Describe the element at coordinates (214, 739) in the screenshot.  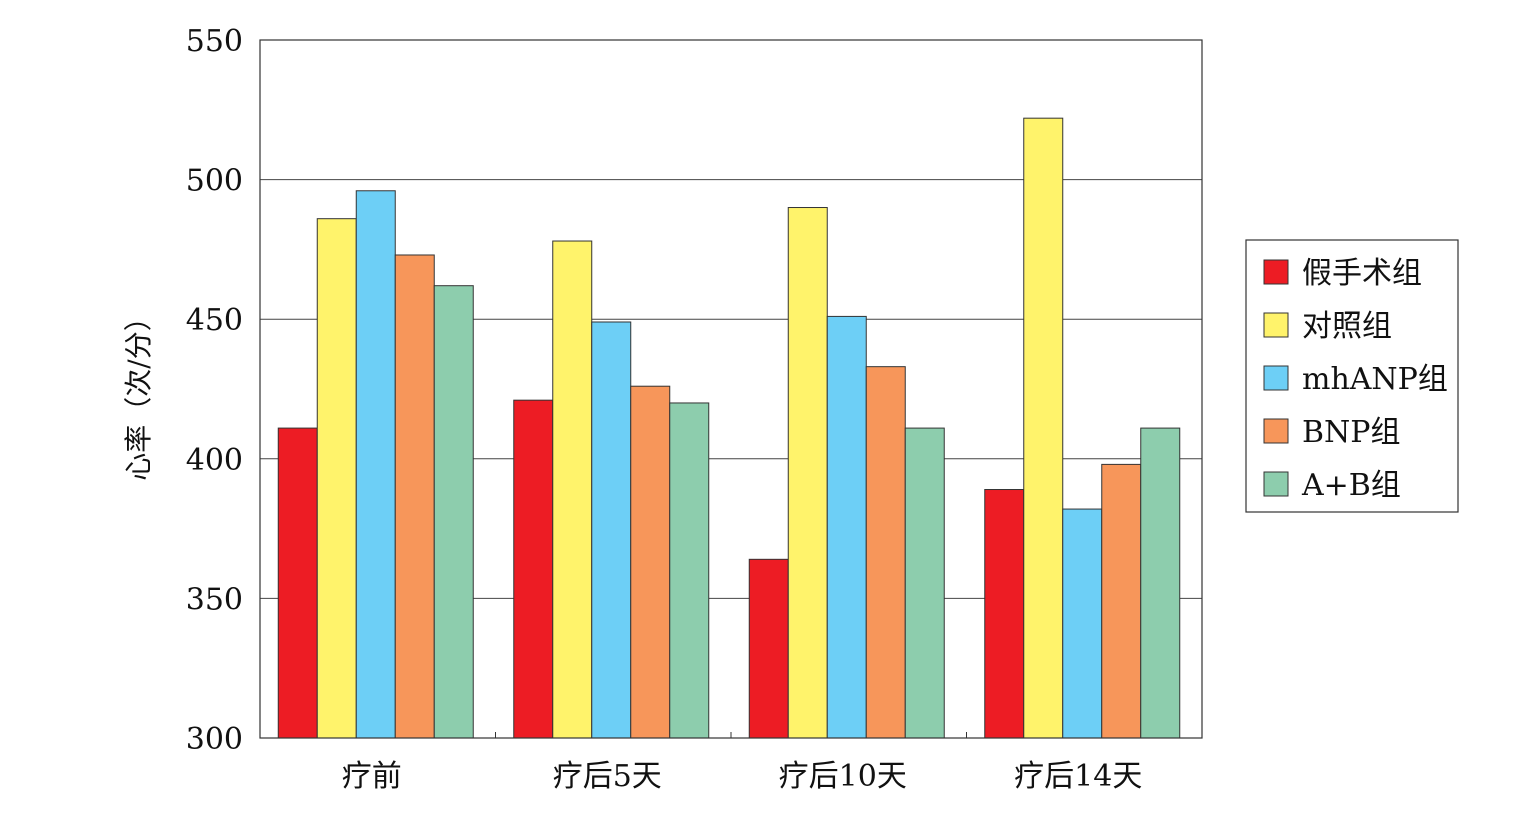
I see `y-tick-label: 300` at that location.